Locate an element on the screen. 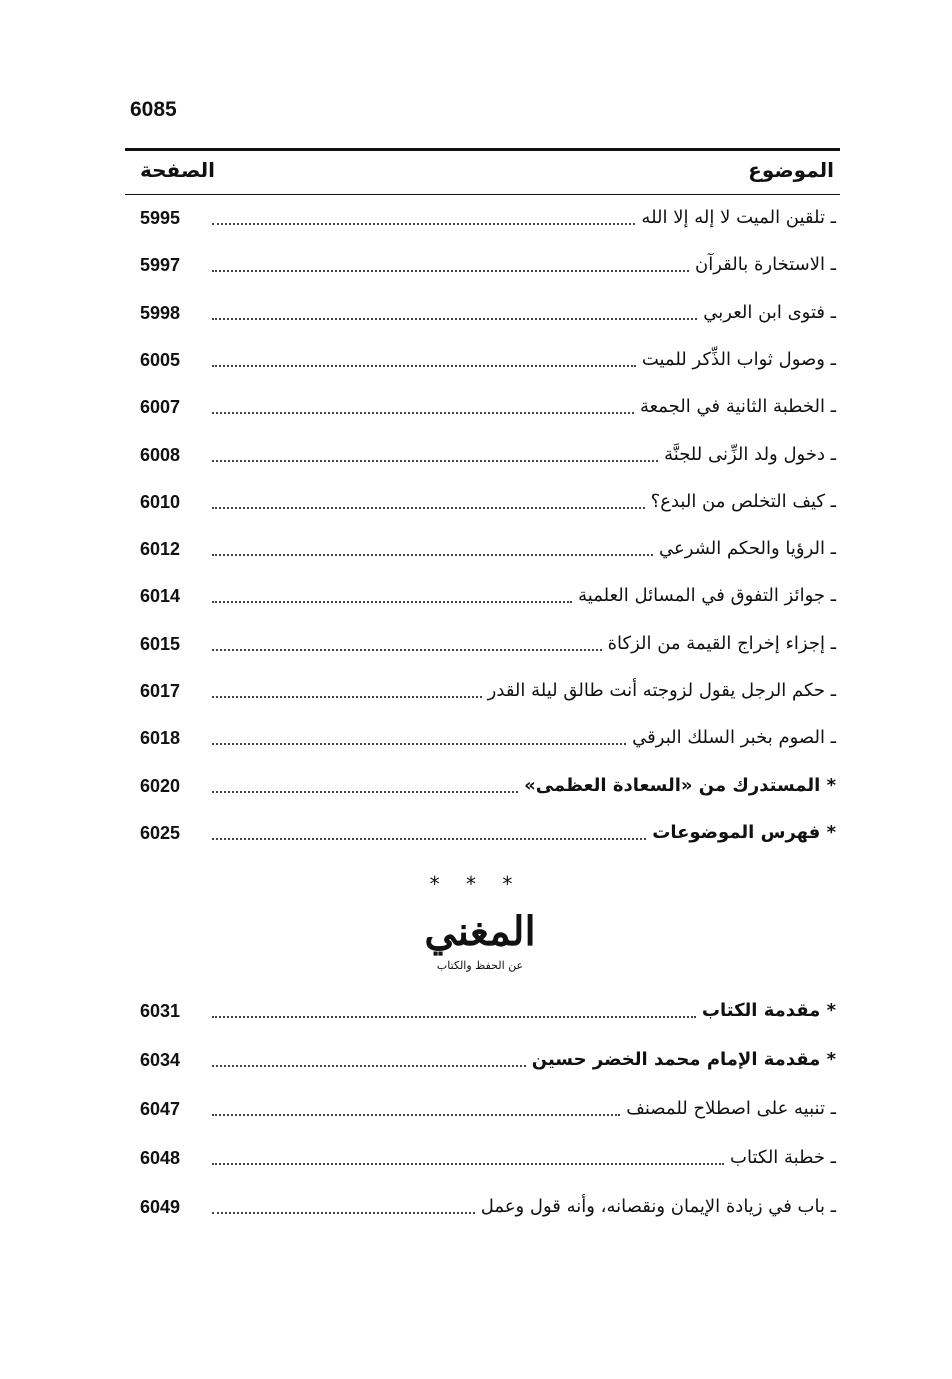 The height and width of the screenshot is (1379, 952). toc-entry-title: ـ خطبة الكتاب is located at coordinates (783, 1157).